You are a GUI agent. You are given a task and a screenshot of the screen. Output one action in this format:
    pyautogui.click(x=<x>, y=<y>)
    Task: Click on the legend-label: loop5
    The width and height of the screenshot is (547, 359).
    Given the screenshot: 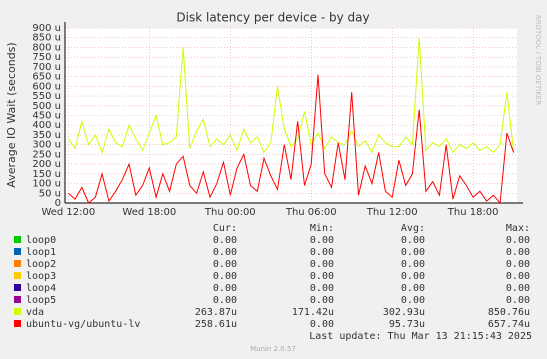 What is the action you would take?
    pyautogui.click(x=41, y=300)
    